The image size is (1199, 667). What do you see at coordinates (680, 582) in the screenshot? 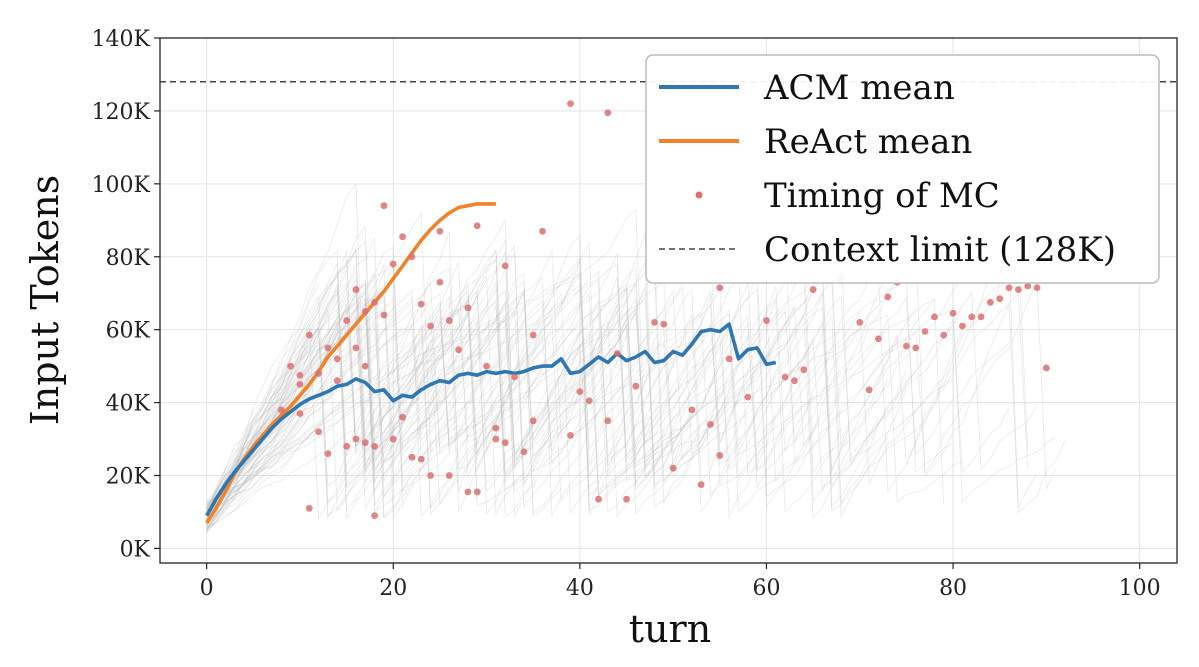
I see `x-axis-ticks: 0 20 40 60 80 100` at bounding box center [680, 582].